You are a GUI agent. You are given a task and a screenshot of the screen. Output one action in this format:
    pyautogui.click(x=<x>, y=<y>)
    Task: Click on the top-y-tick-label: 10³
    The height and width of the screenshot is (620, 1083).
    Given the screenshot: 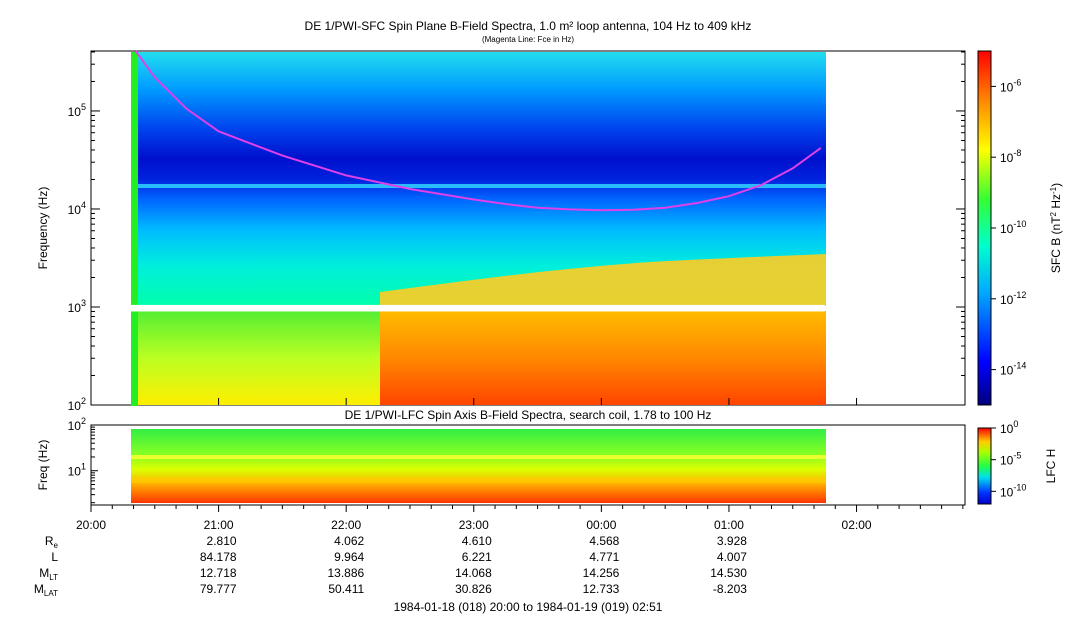 What is the action you would take?
    pyautogui.click(x=77, y=306)
    